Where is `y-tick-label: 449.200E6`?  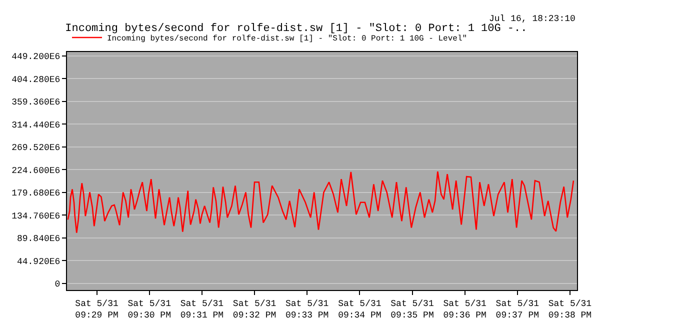
y-tick-label: 449.200E6 is located at coordinates (36, 57).